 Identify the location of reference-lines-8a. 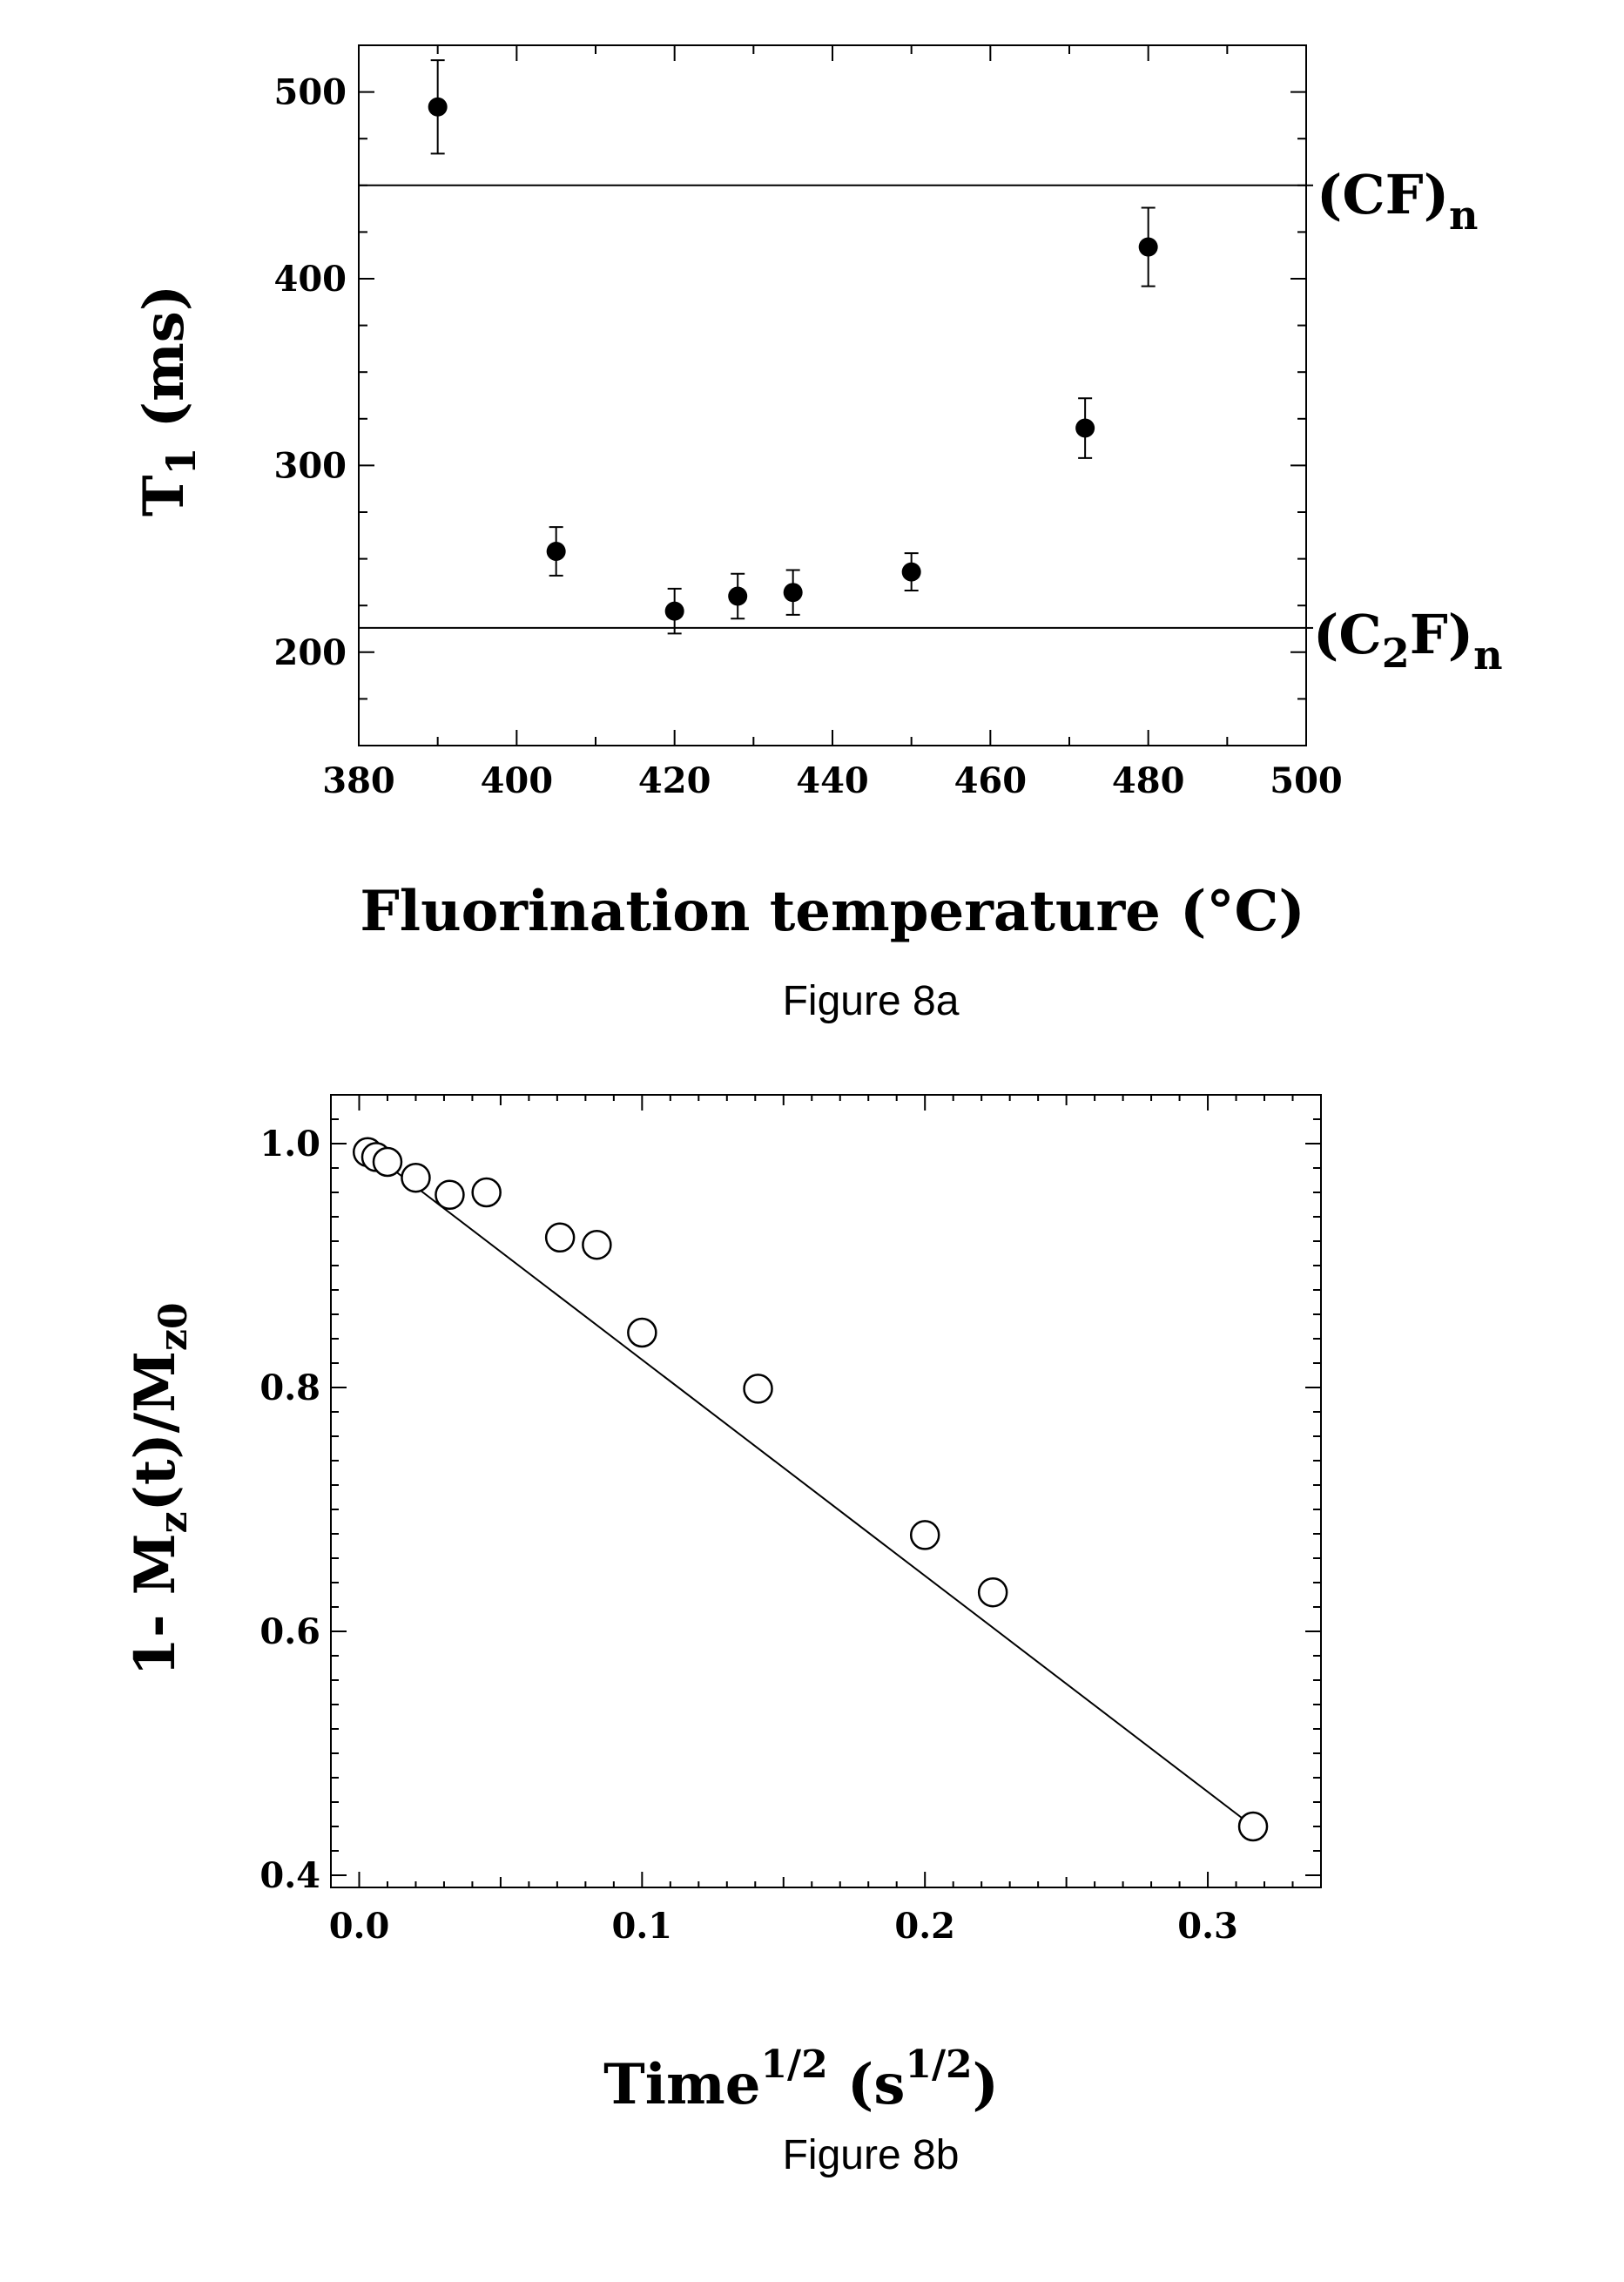
(833, 407).